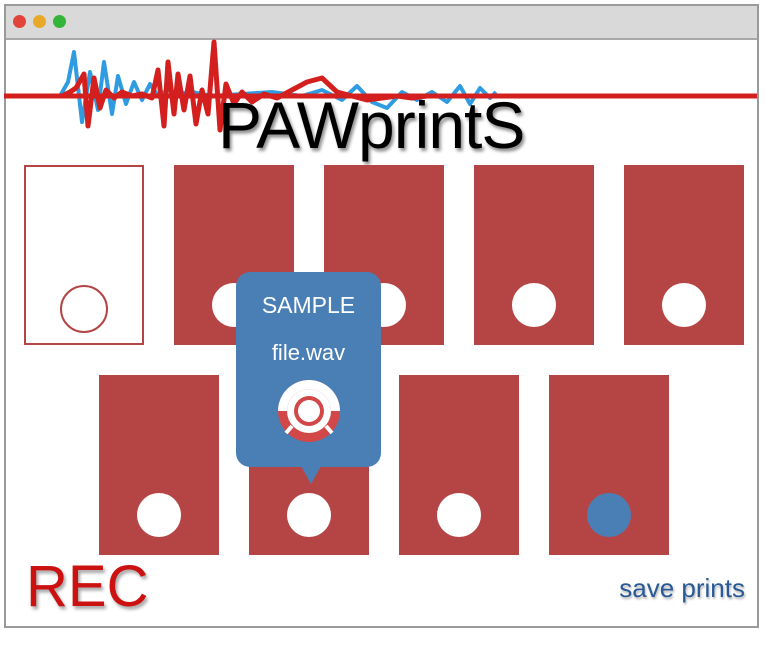 The image size is (765, 663). Describe the element at coordinates (308, 369) in the screenshot. I see `sample-tooltip: SAMPLE file.wav` at that location.